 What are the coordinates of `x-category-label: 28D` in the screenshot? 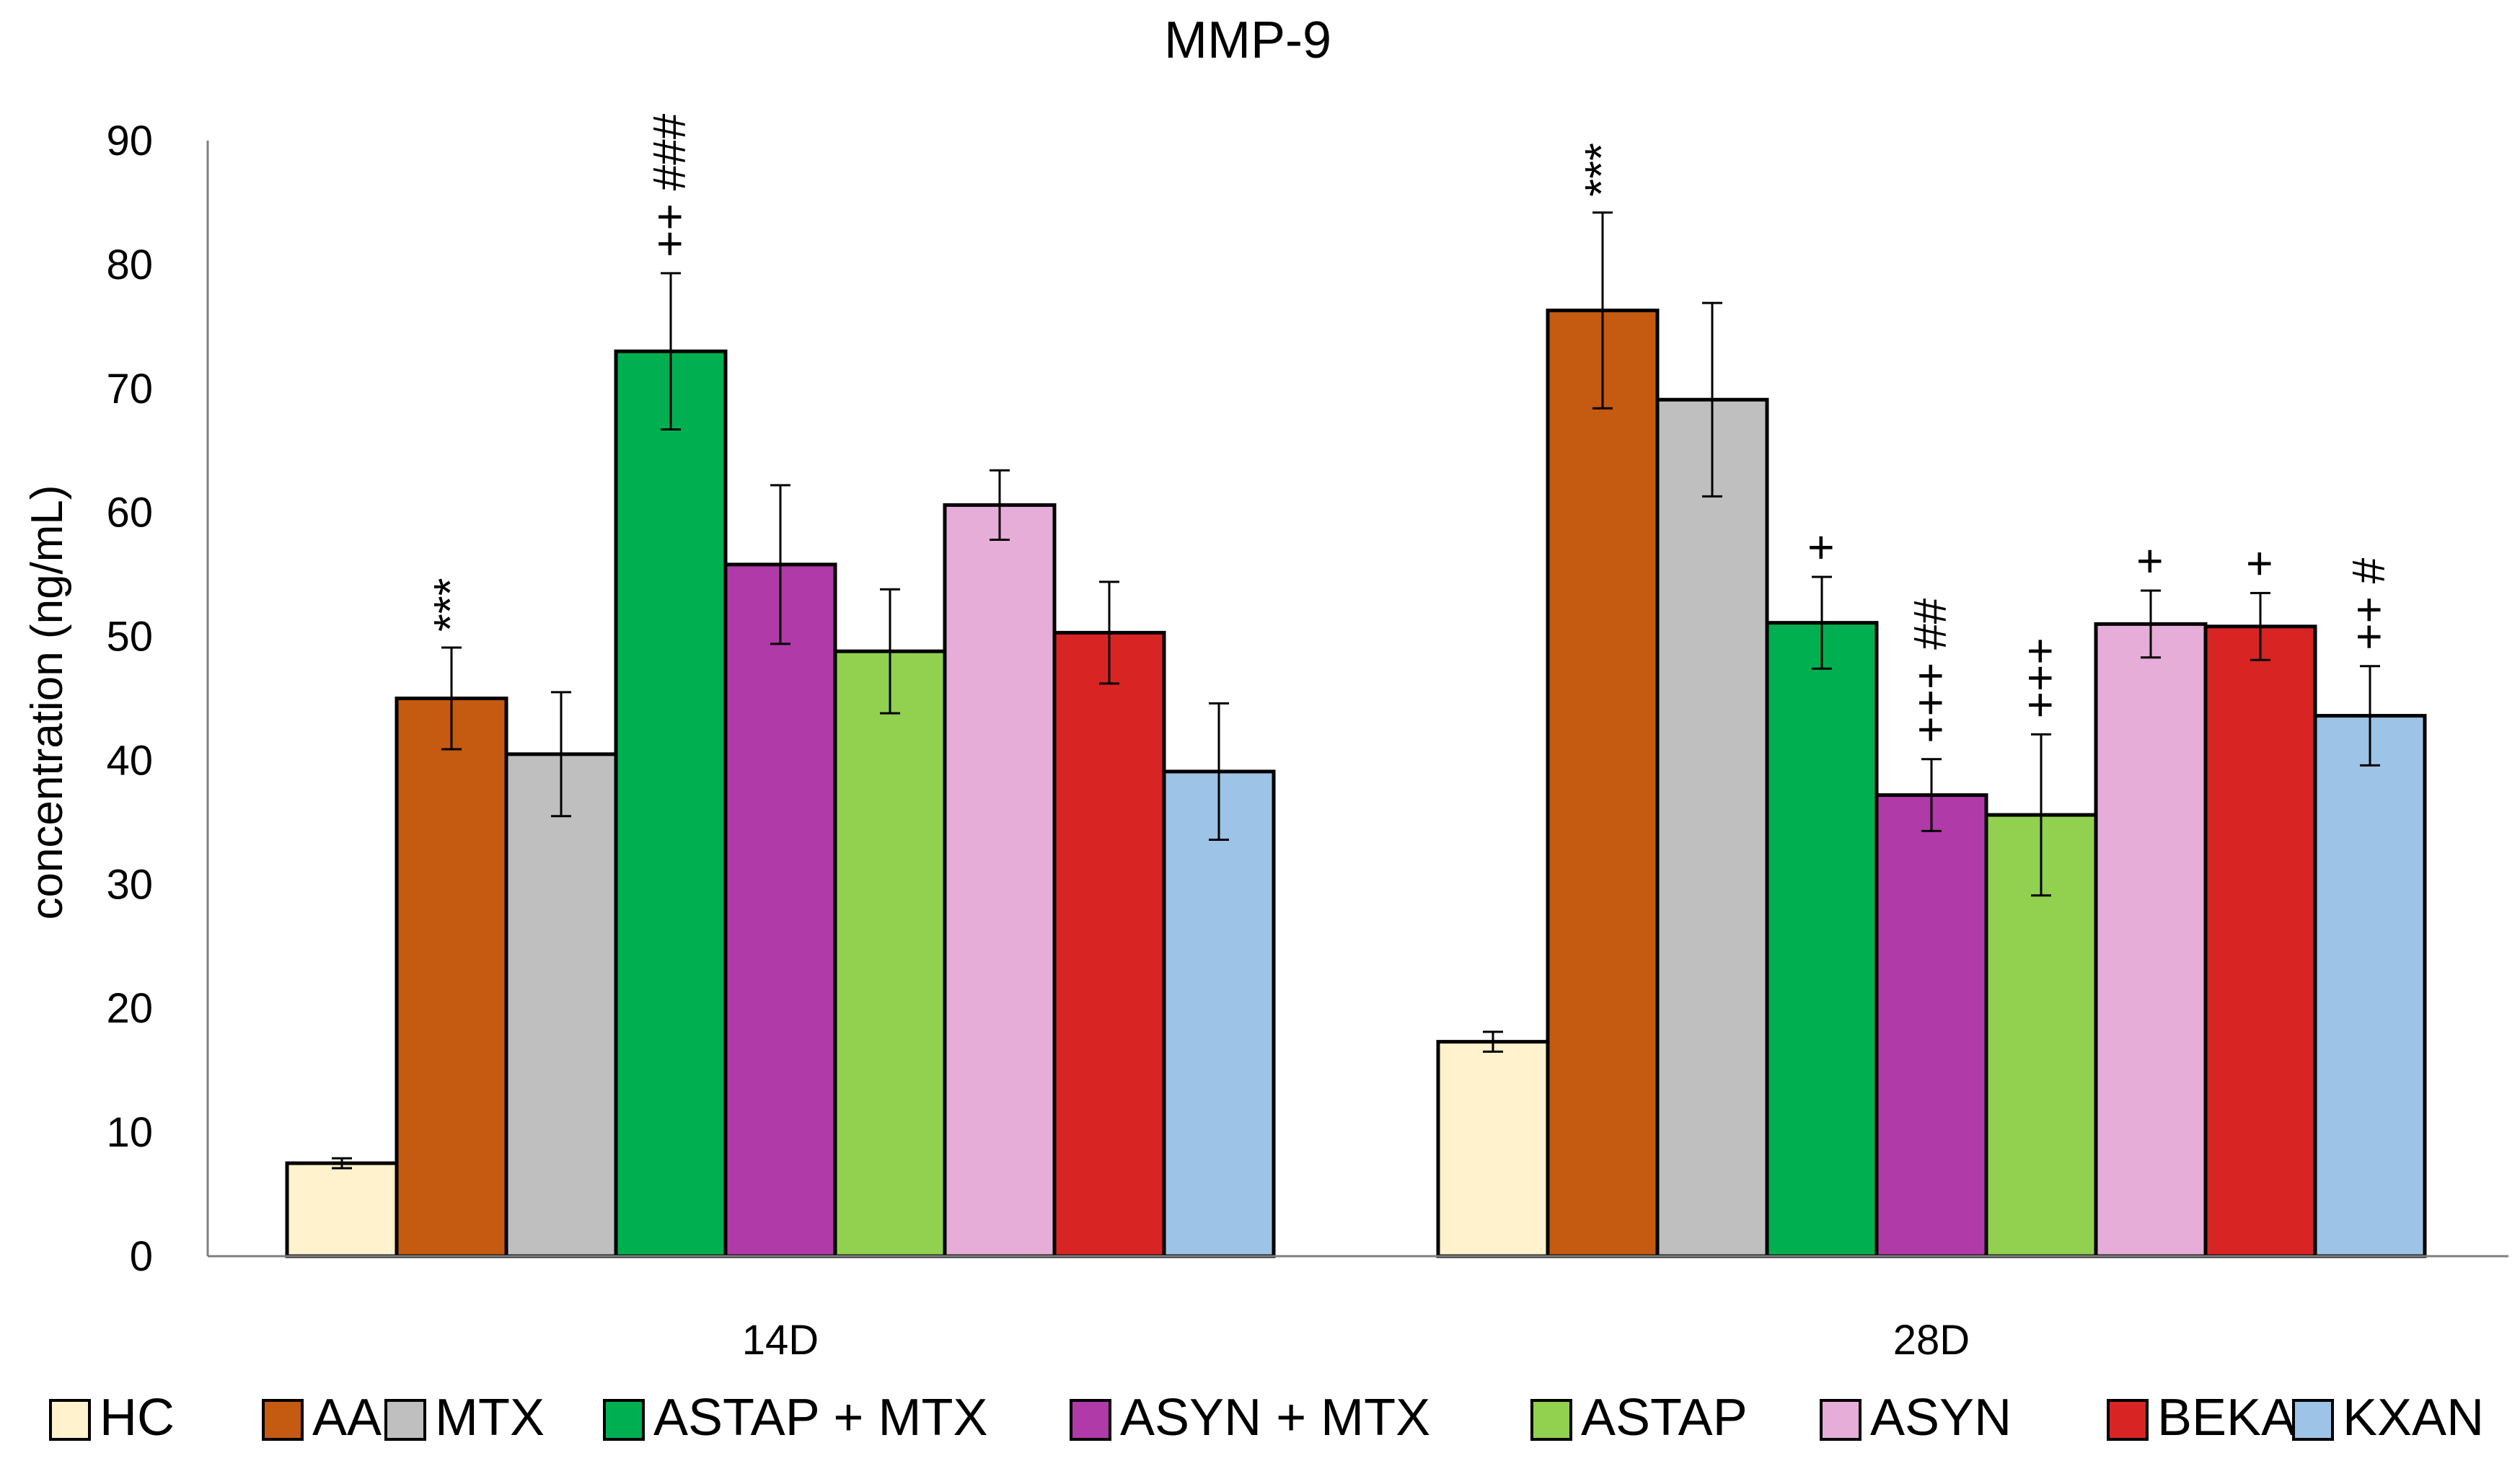 It's located at (1931, 1340).